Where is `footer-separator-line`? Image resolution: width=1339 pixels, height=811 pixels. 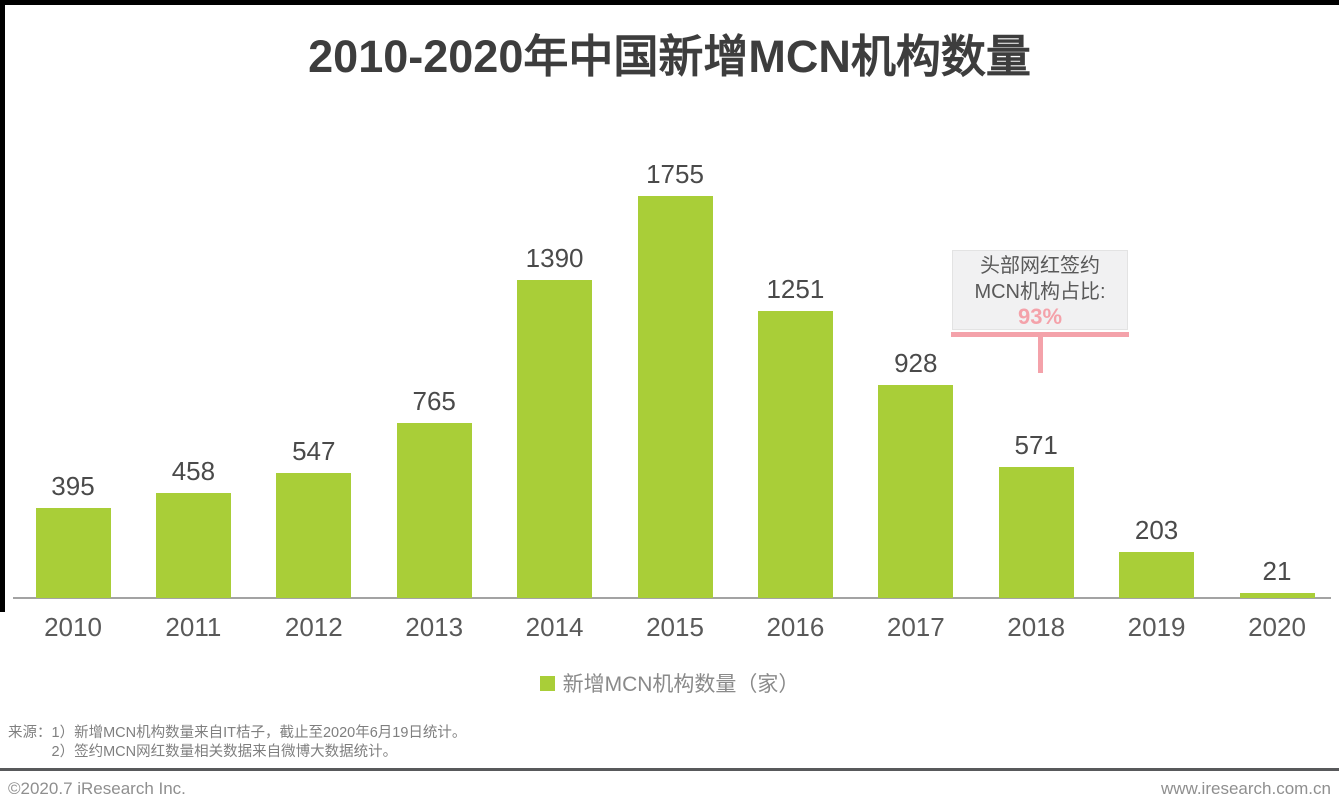 footer-separator-line is located at coordinates (669, 769).